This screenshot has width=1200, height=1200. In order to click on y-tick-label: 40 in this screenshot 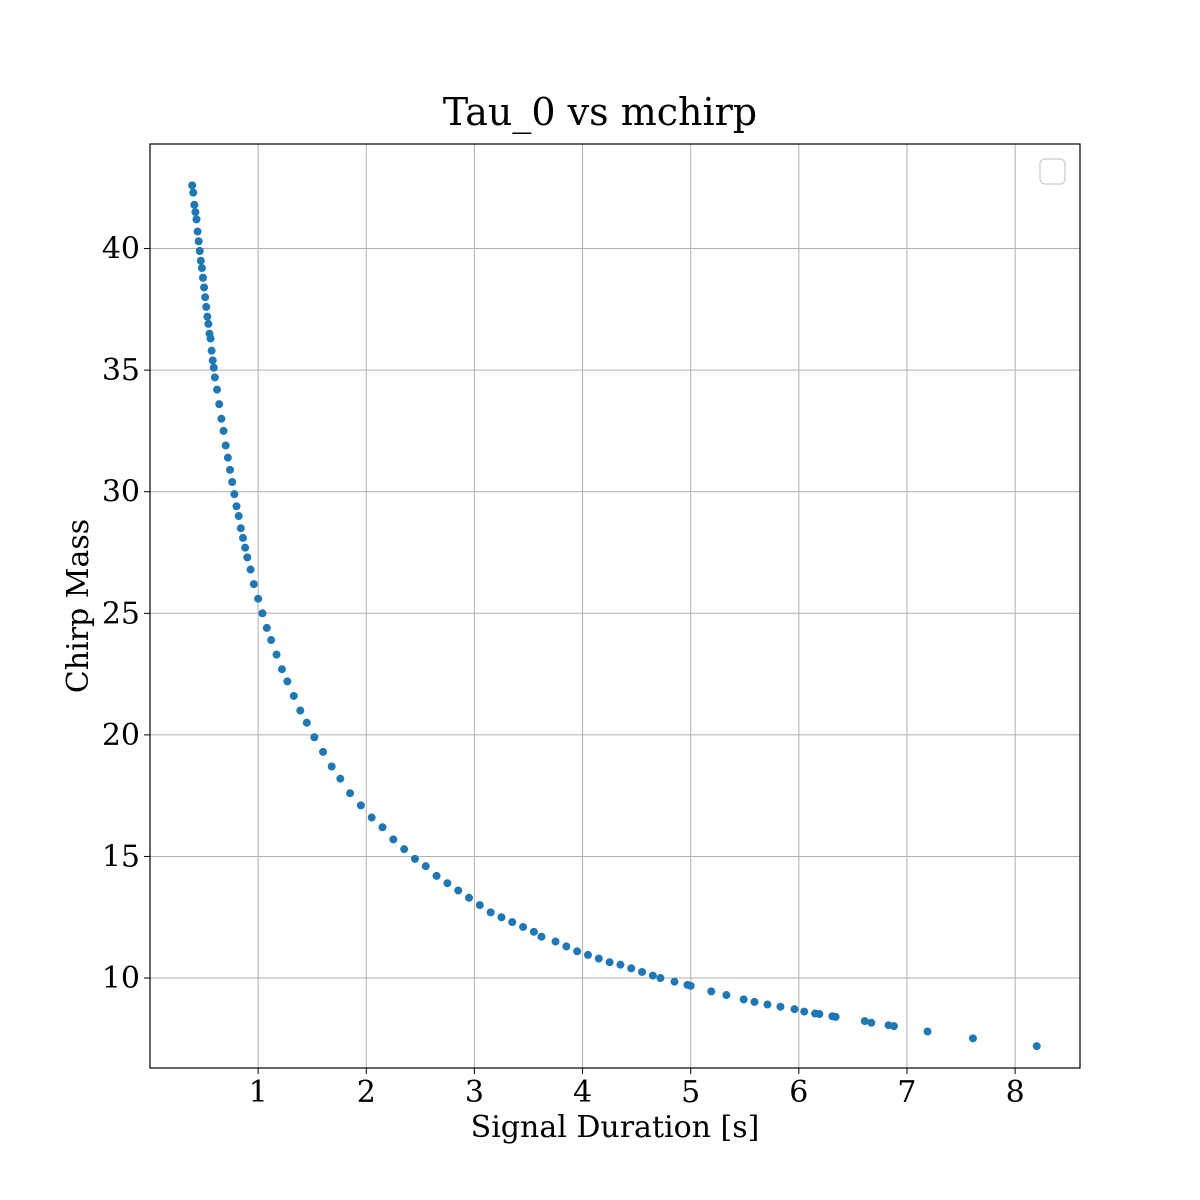, I will do `click(121, 249)`.